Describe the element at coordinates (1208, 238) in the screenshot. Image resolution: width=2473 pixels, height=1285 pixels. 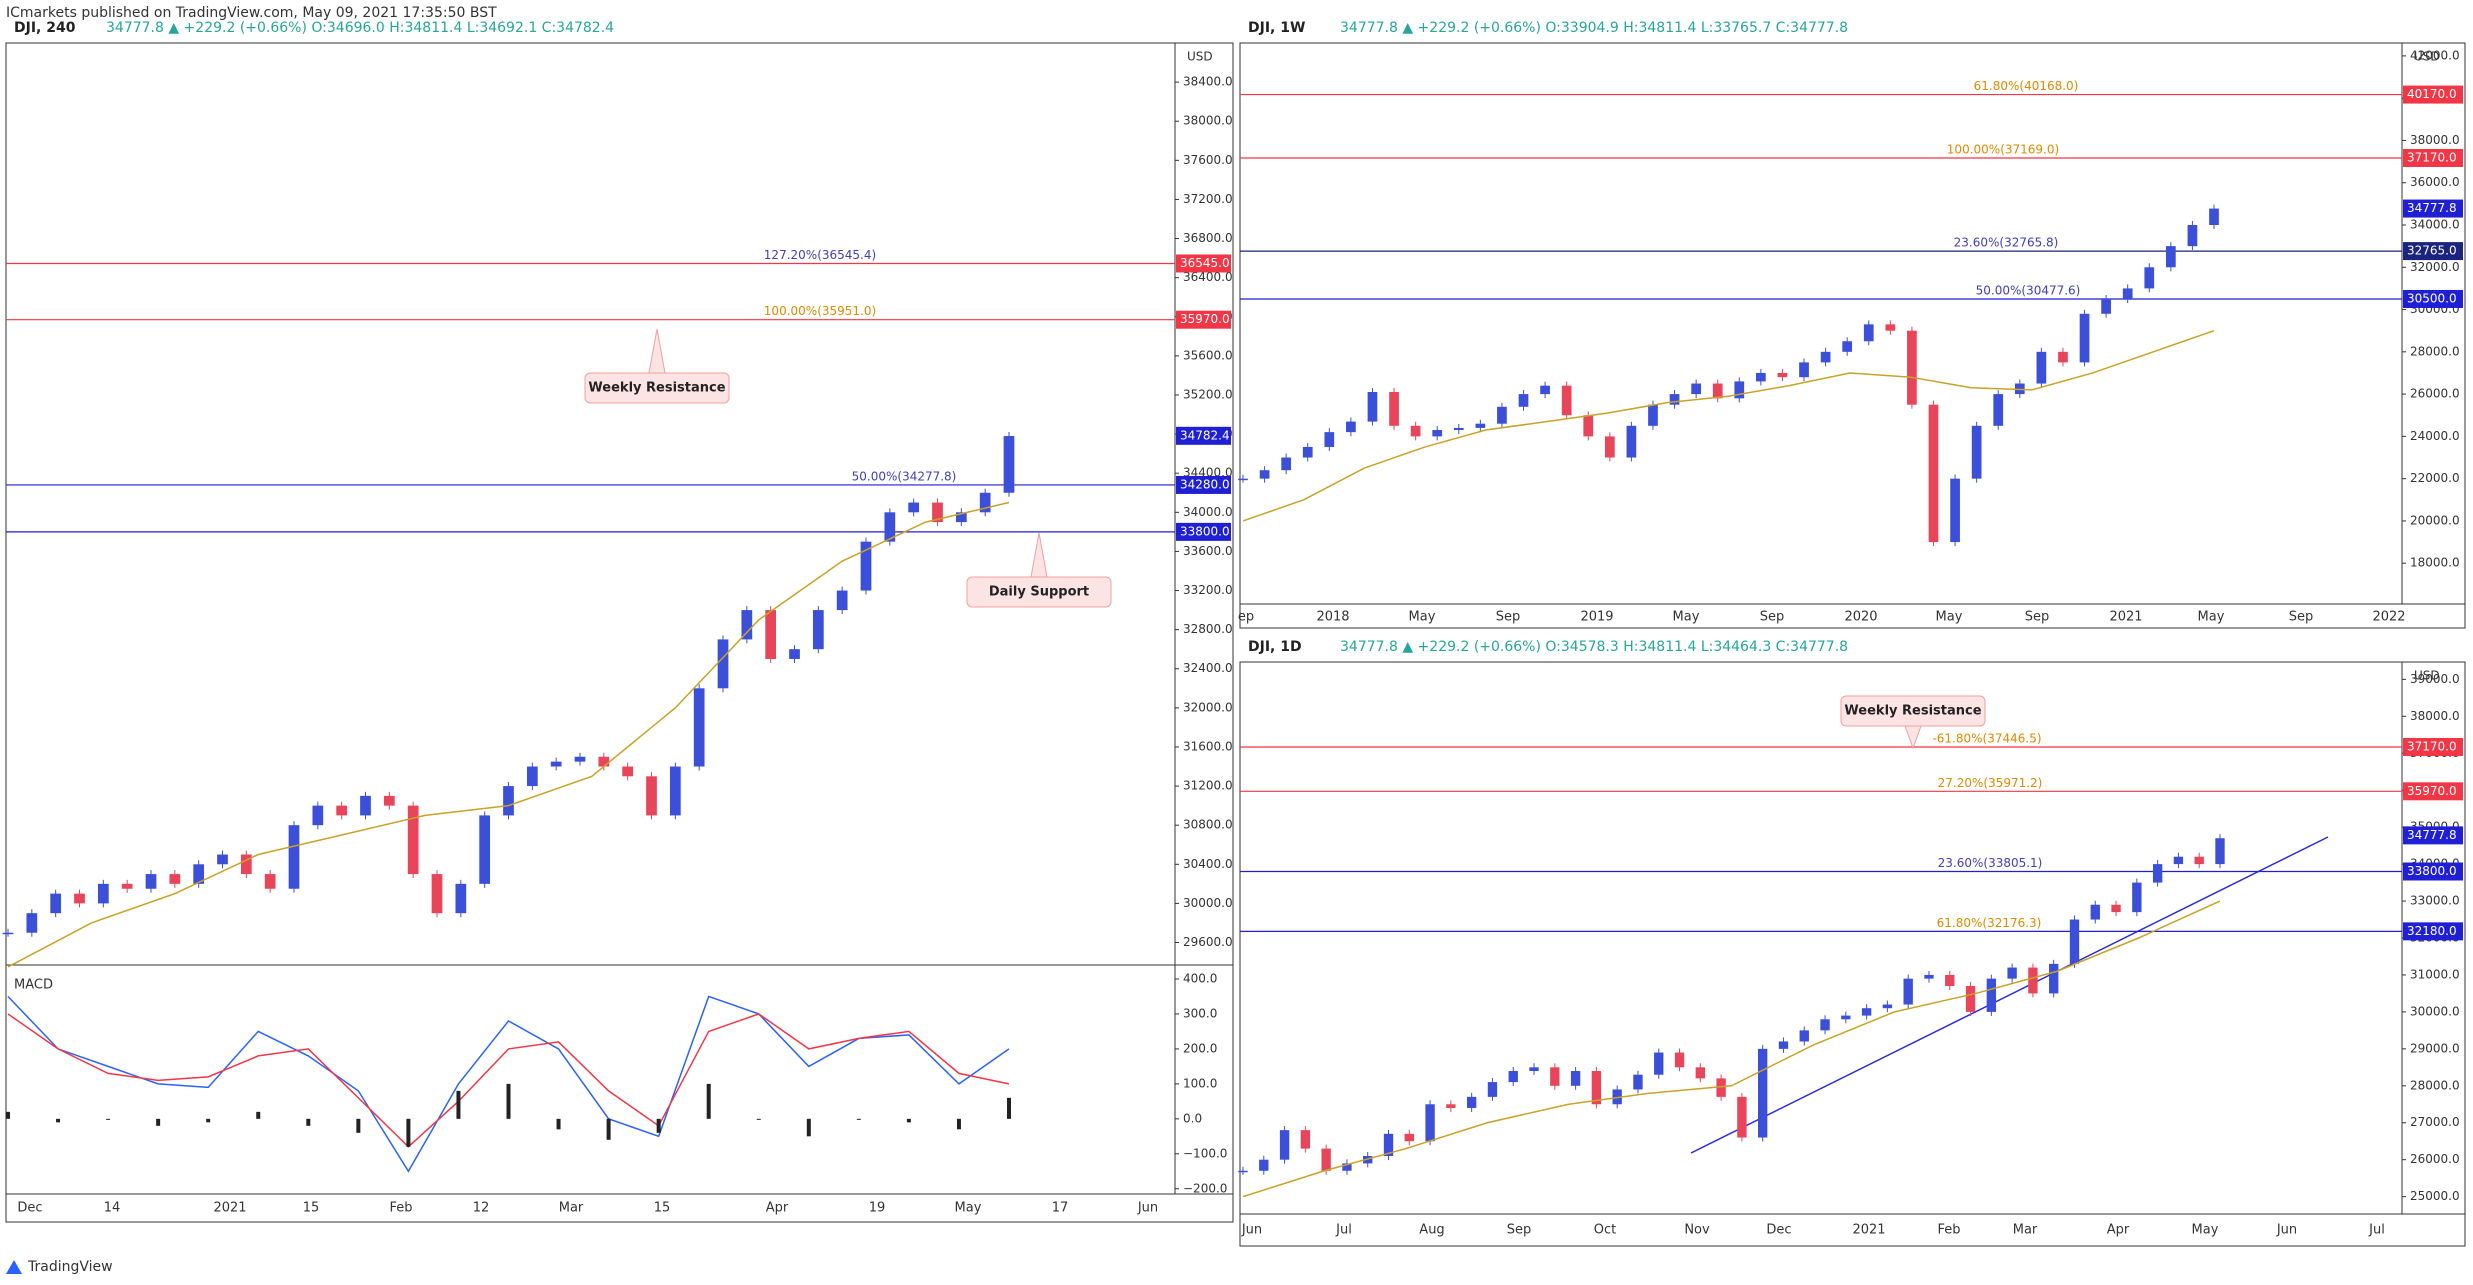
I see `y-tick-label: 36800.0` at that location.